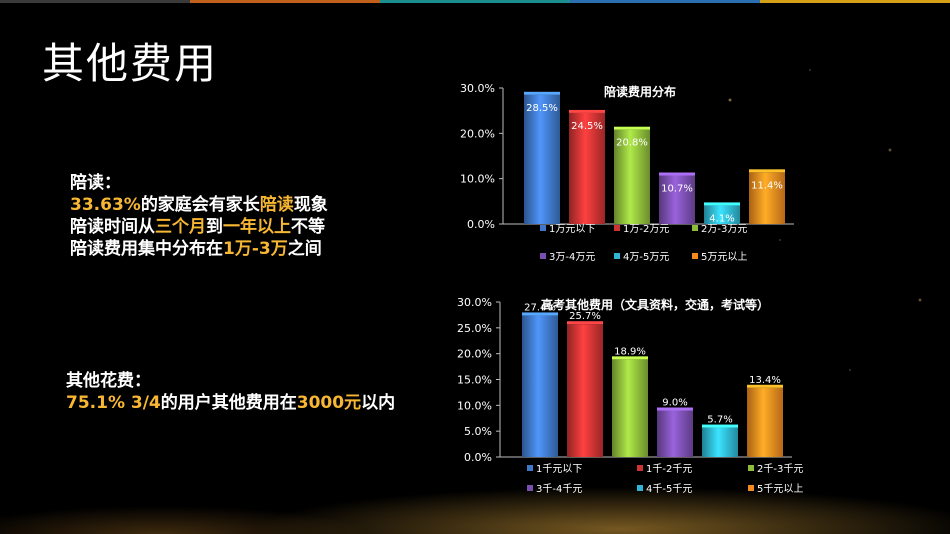 The width and height of the screenshot is (950, 534). What do you see at coordinates (630, 351) in the screenshot?
I see `data-label: 18.9%` at bounding box center [630, 351].